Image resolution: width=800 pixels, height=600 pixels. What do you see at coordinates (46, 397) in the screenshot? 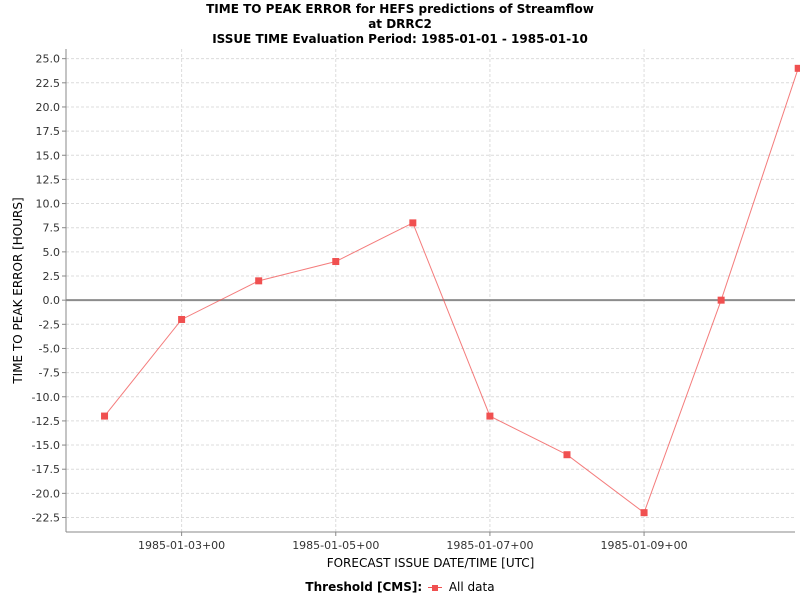
I see `y-tick-label: -10.0` at bounding box center [46, 397].